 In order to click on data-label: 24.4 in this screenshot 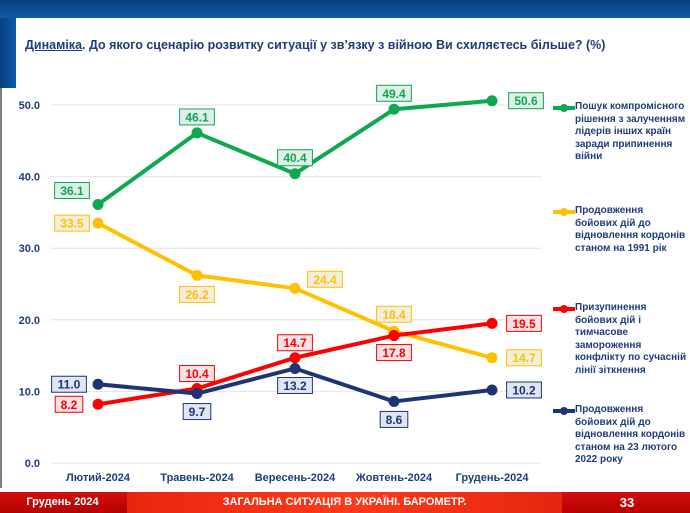, I will do `click(325, 280)`.